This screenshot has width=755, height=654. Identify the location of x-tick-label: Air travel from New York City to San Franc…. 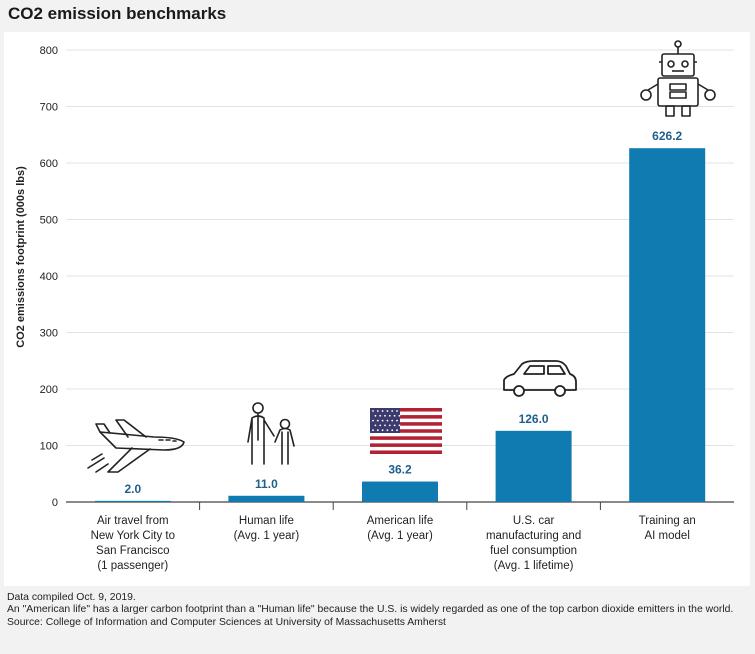
(133, 543).